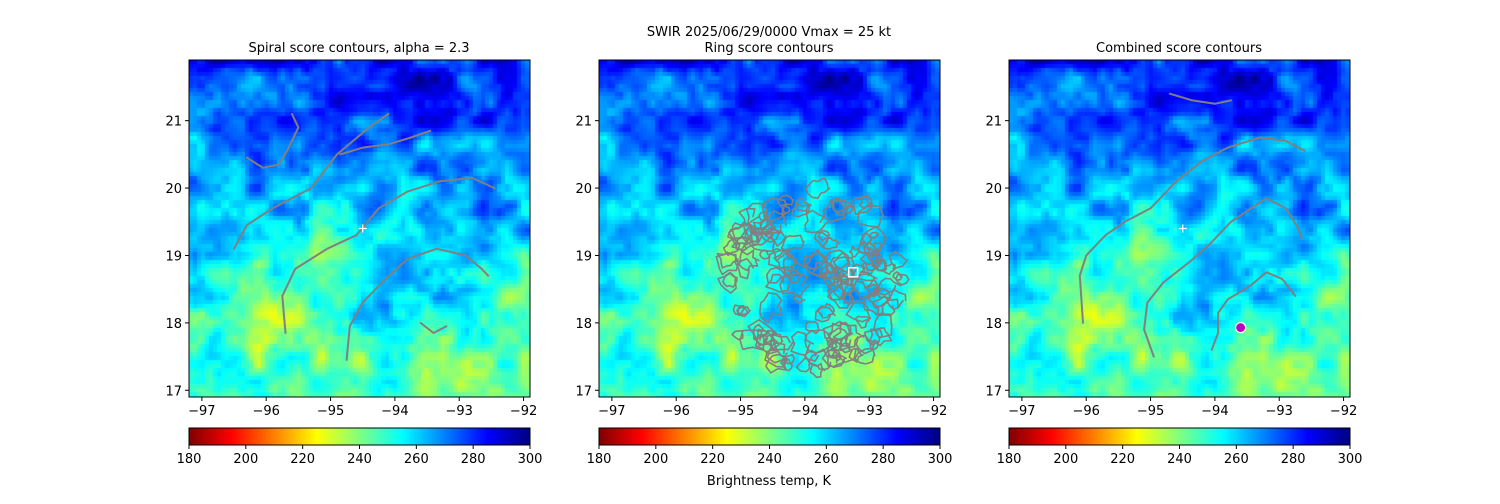  Describe the element at coordinates (933, 411) in the screenshot. I see `x-tick-label: −92` at that location.